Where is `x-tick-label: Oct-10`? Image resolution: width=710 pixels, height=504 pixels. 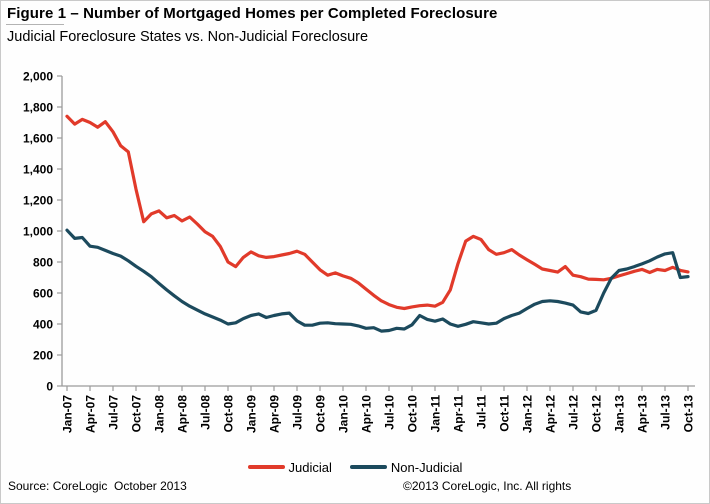
x-tick-label: Oct-10 is located at coordinates (413, 414).